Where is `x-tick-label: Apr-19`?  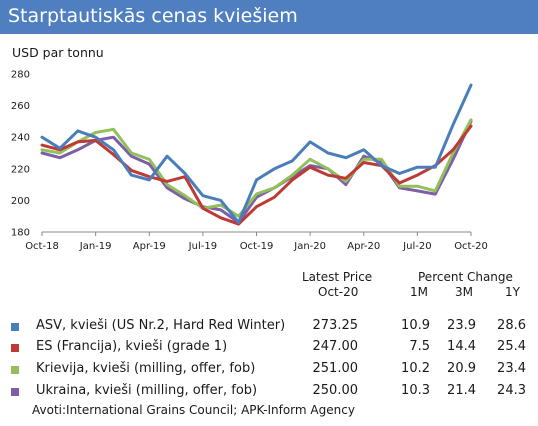
x-tick-label: Apr-19 is located at coordinates (149, 246).